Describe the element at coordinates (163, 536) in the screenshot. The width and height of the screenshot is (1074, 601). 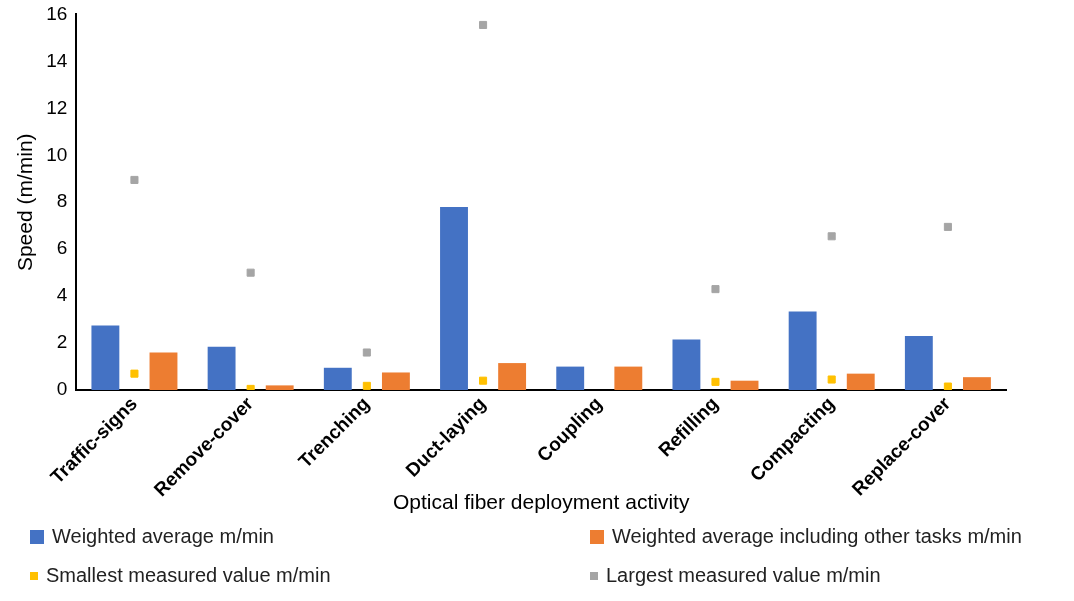
I see `legend-label: Weighted average m/min` at that location.